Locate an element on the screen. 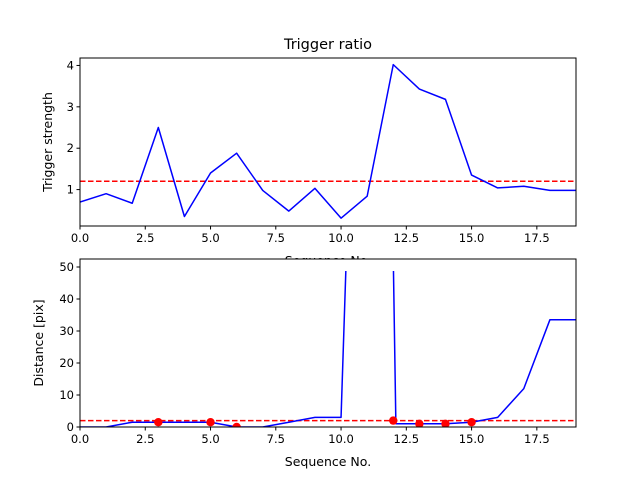  y-tick-label: 30 is located at coordinates (66, 331).